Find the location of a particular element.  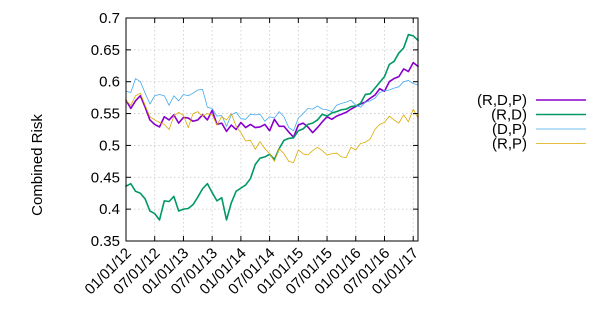

y-tick-label: 0.65 is located at coordinates (105, 50).